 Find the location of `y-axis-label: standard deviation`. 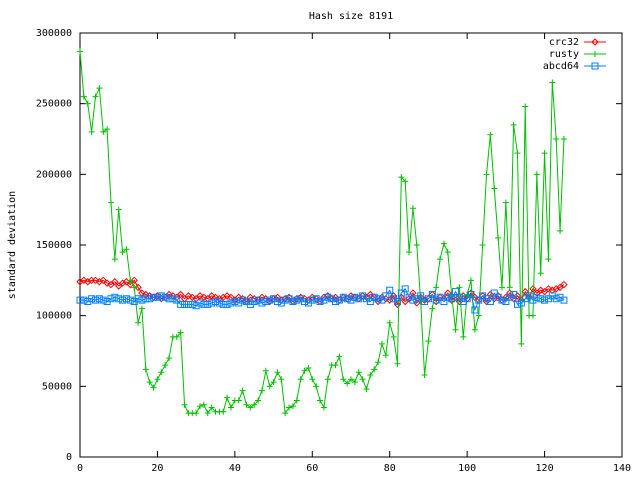

y-axis-label: standard deviation is located at coordinates (12, 245).